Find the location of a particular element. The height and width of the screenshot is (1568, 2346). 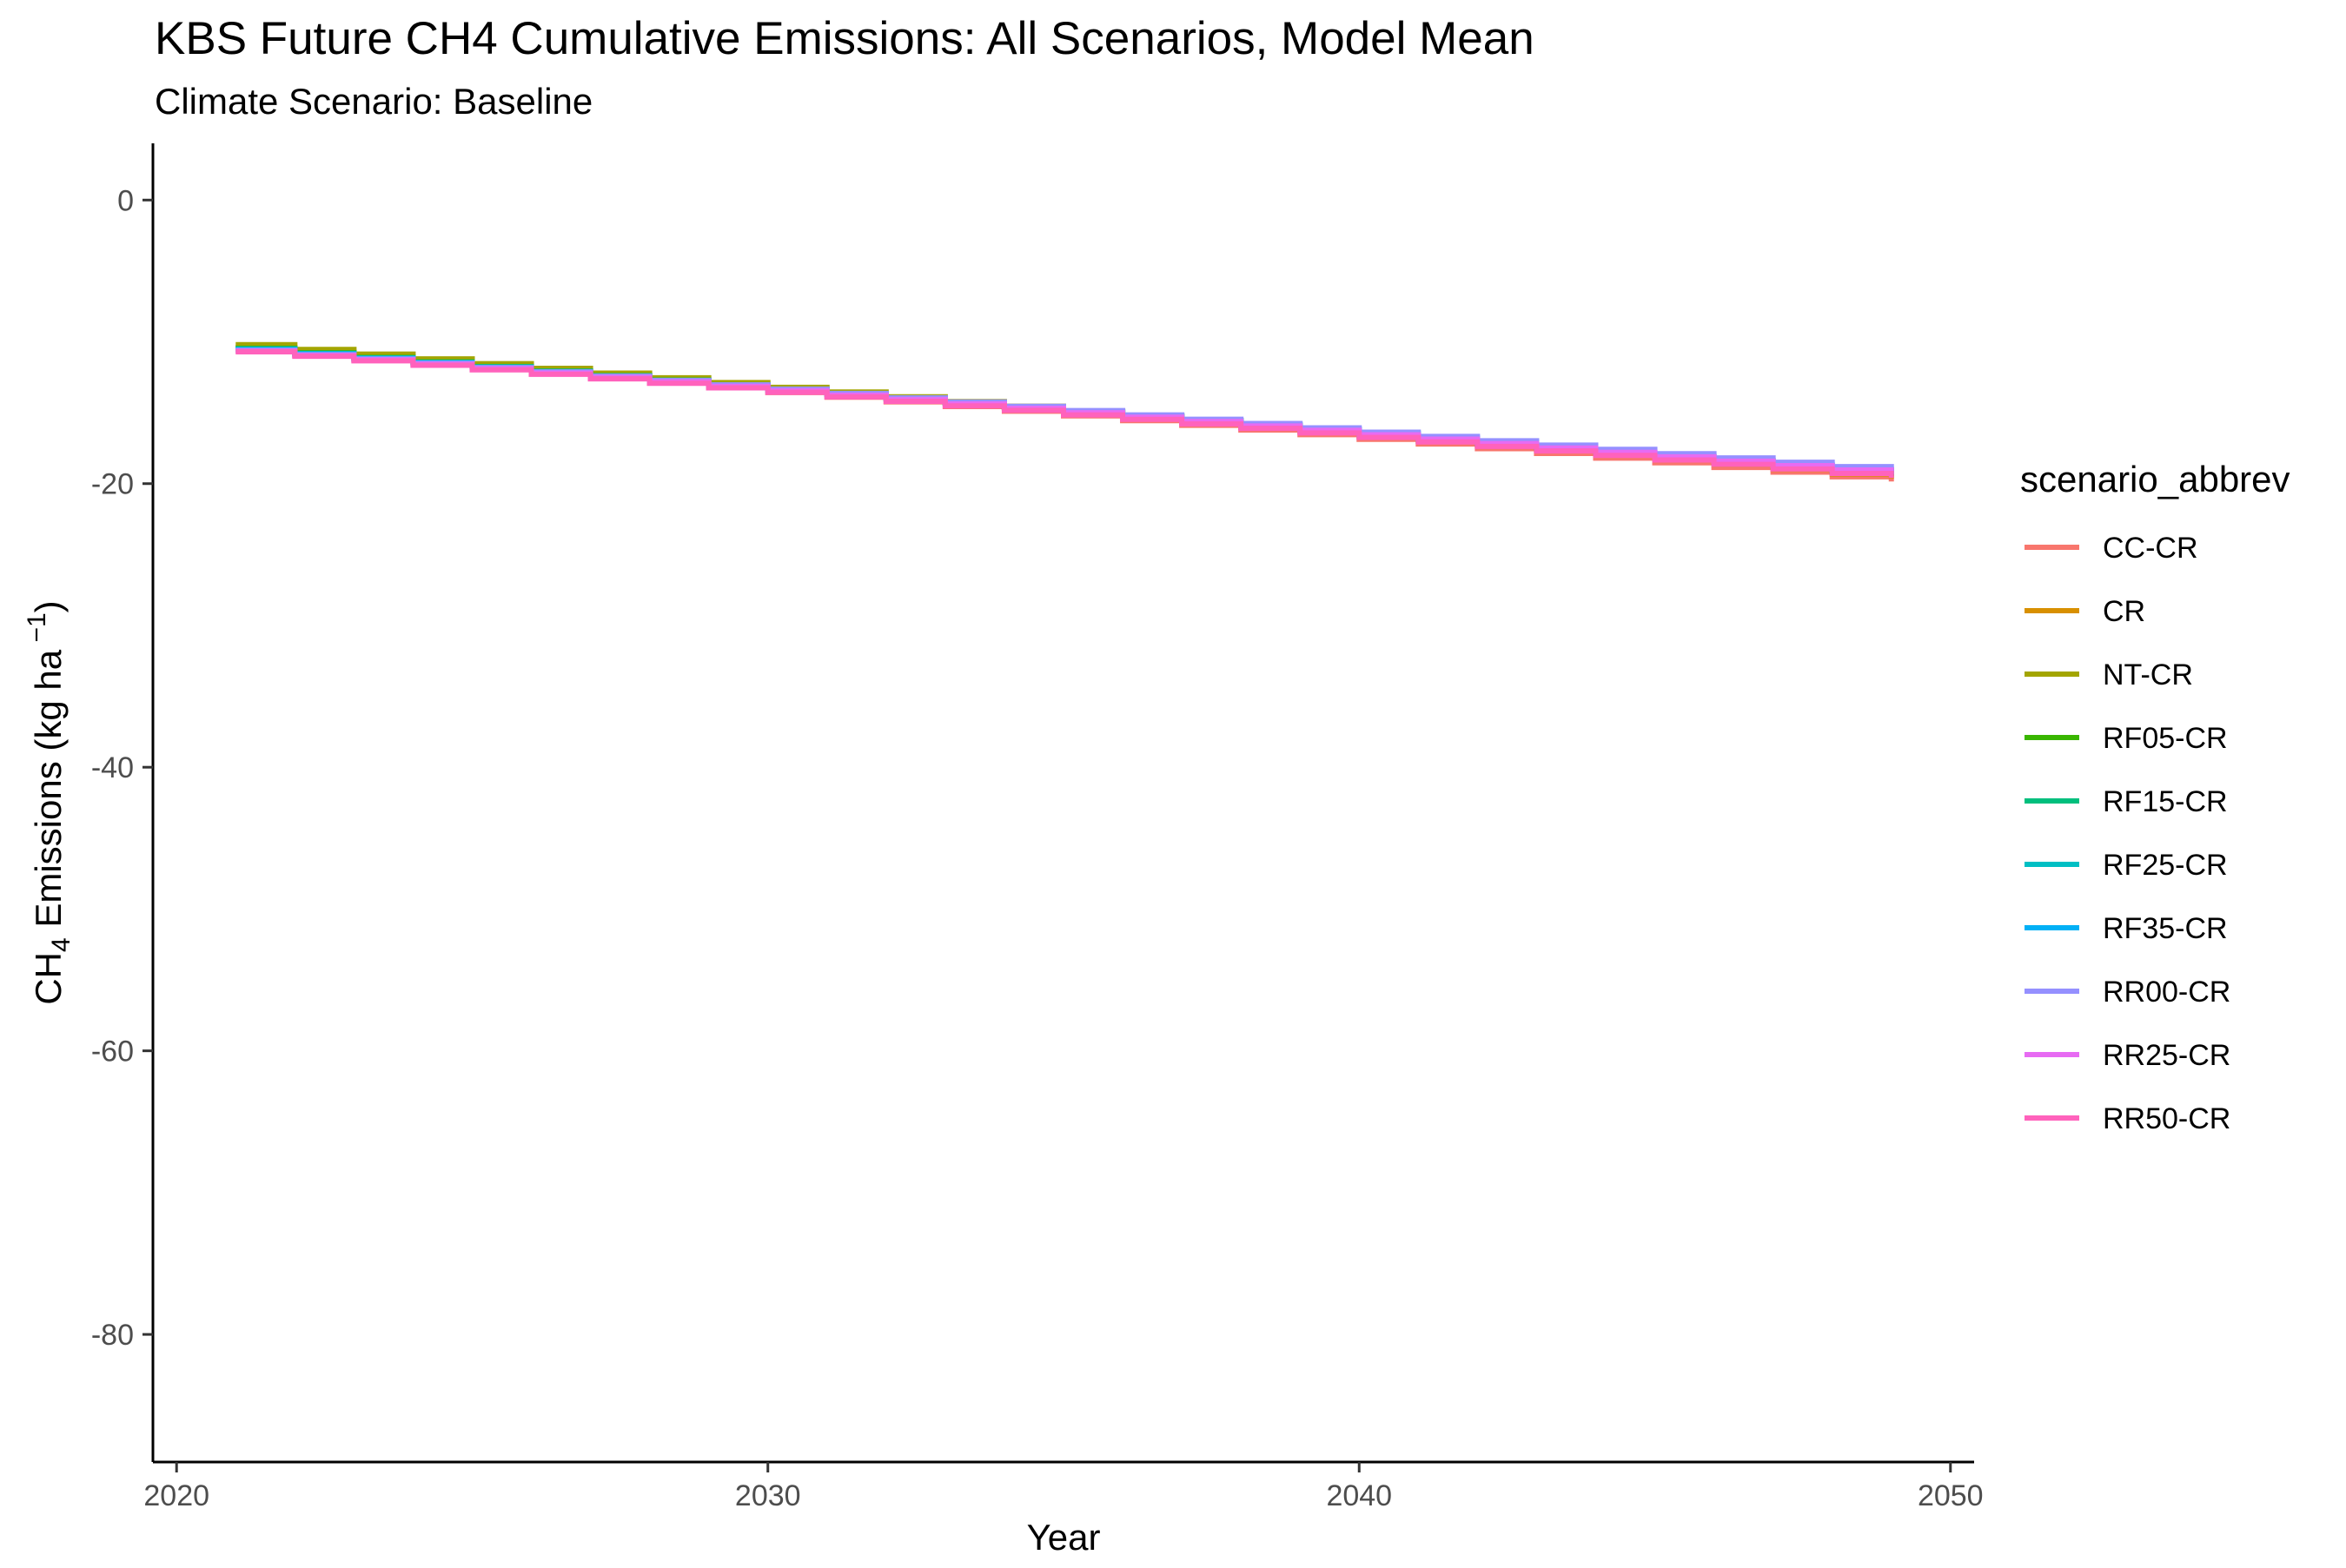

y-axis-title: CH4 Emissions (kg ha −1) is located at coordinates (50, 802).